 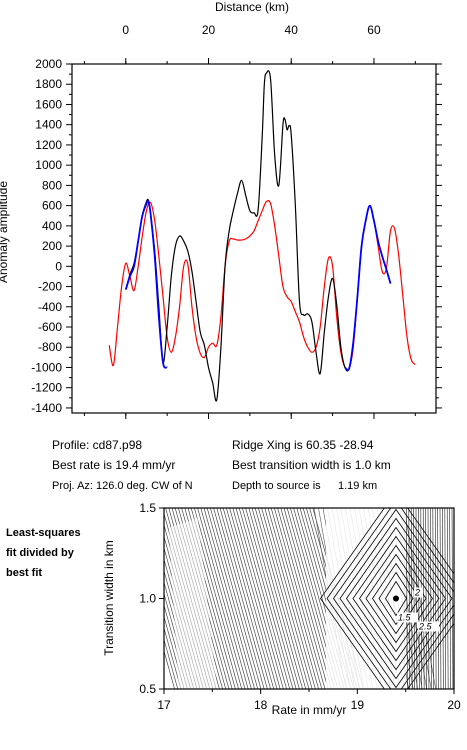 I want to click on synthetic-profile-line, so click(x=262, y=286).